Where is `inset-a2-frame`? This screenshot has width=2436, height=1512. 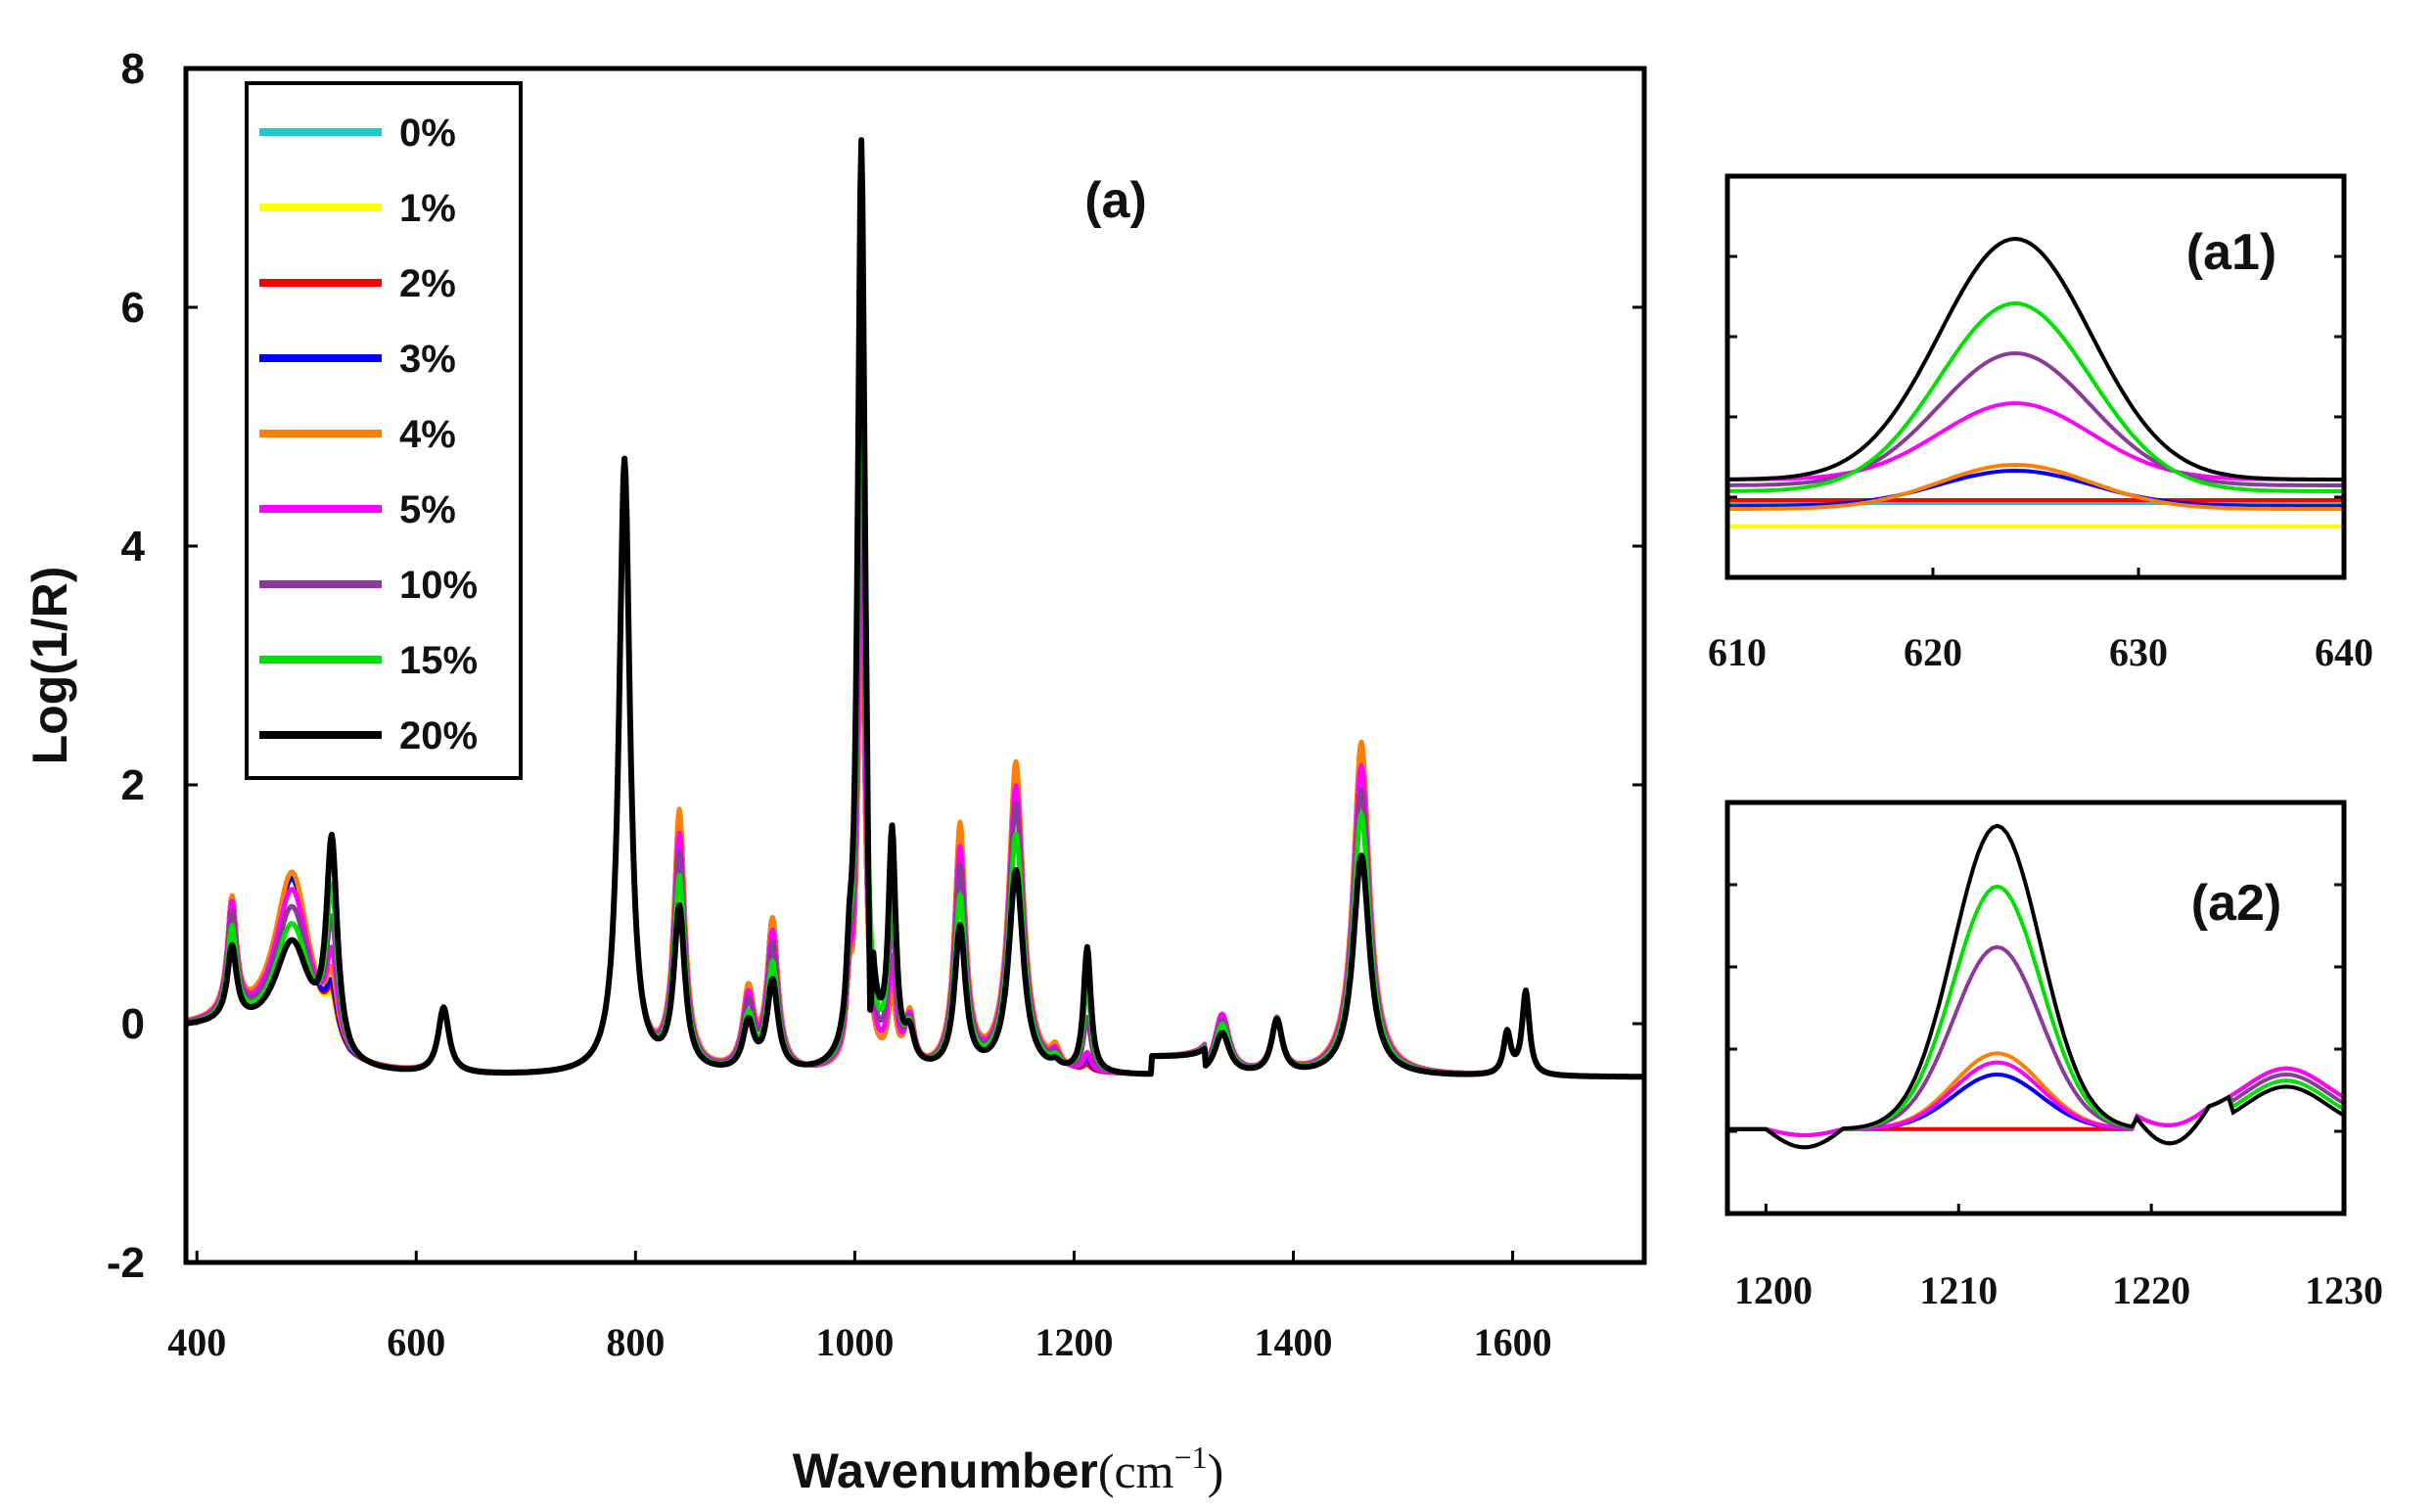
inset-a2-frame is located at coordinates (2035, 1008).